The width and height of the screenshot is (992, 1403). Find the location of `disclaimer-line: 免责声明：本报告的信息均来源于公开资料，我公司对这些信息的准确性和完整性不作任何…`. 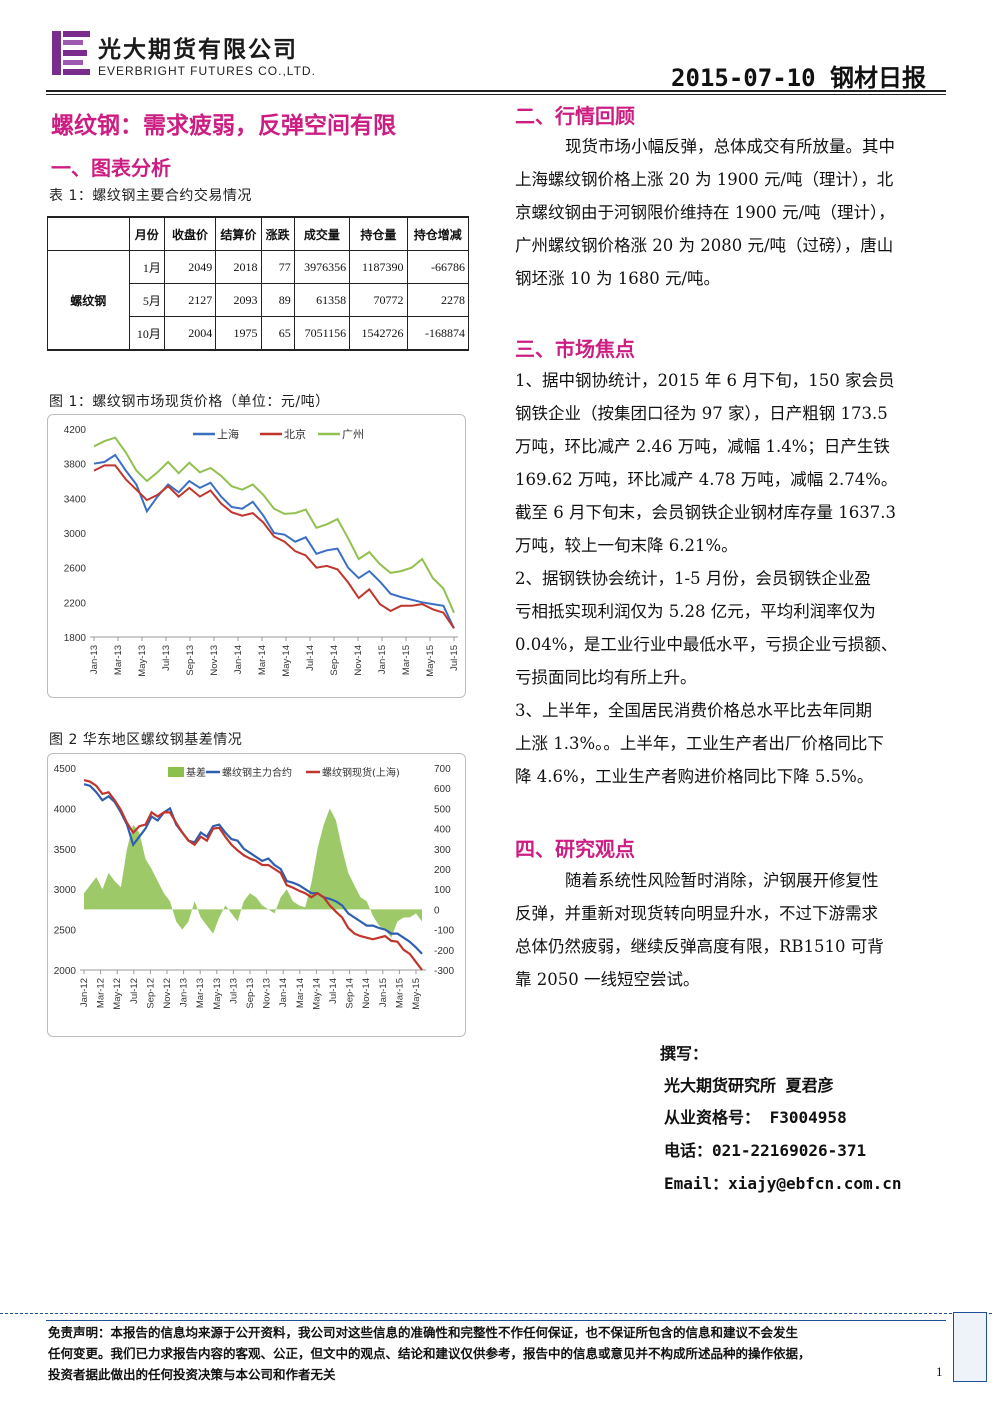

disclaimer-line: 免责声明：本报告的信息均来源于公开资料，我公司对这些信息的准确性和完整性不作任何… is located at coordinates (423, 1332).